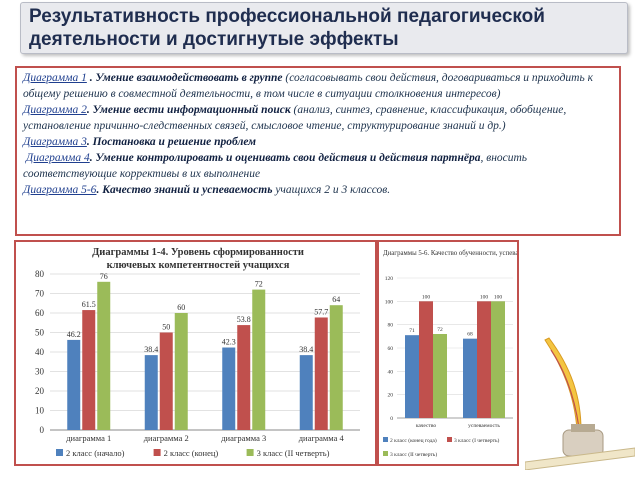 The image size is (640, 480). I want to click on bar-value-label: 76, so click(104, 276).